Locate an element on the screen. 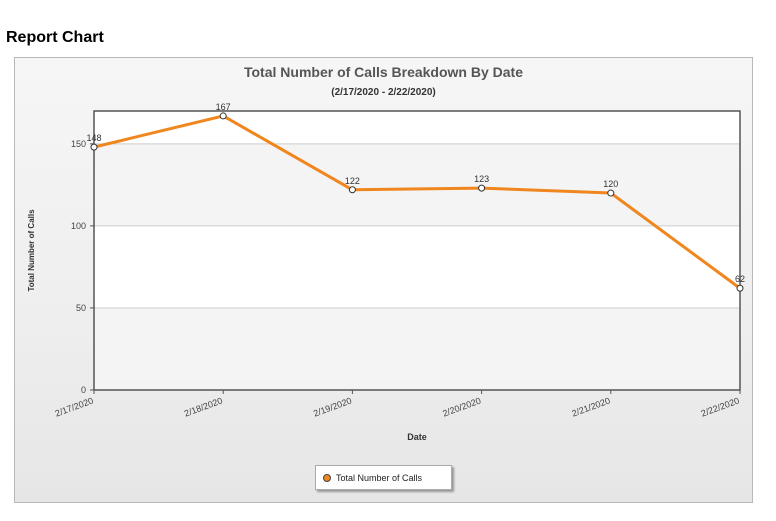  data-label: 120 is located at coordinates (610, 184).